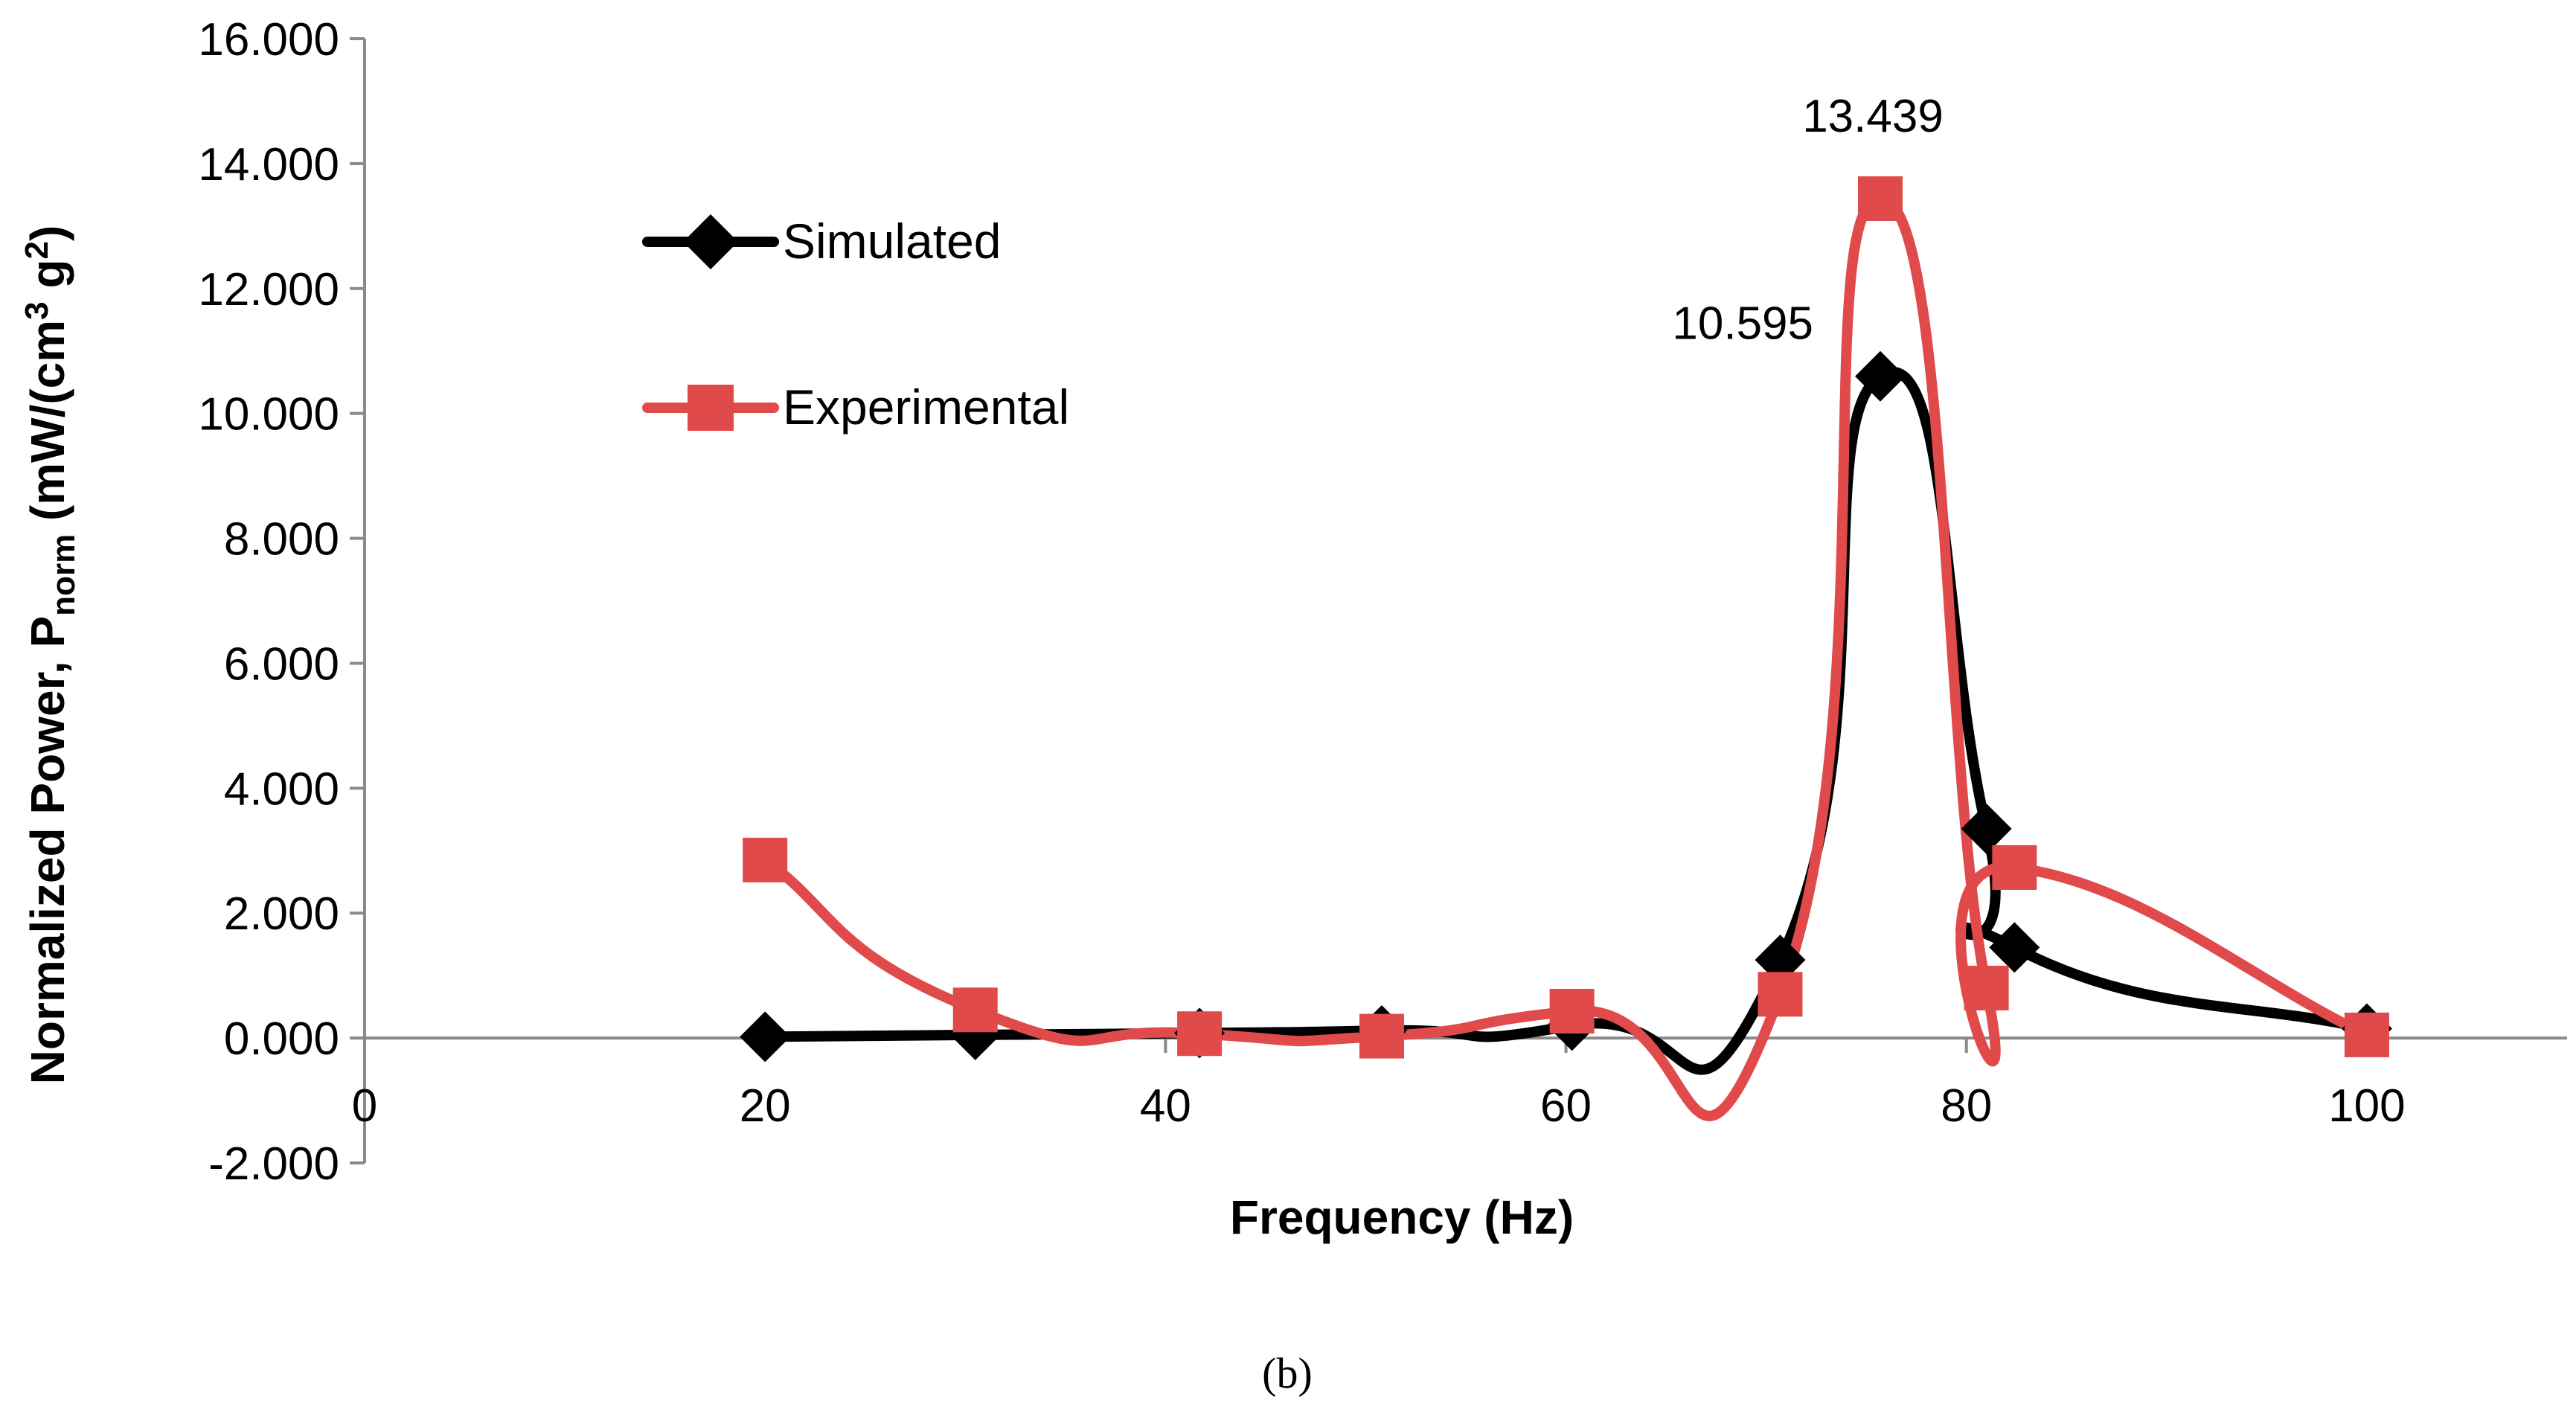 This screenshot has height=1407, width=2576. Describe the element at coordinates (281, 539) in the screenshot. I see `y-tick-label: 8.000` at that location.